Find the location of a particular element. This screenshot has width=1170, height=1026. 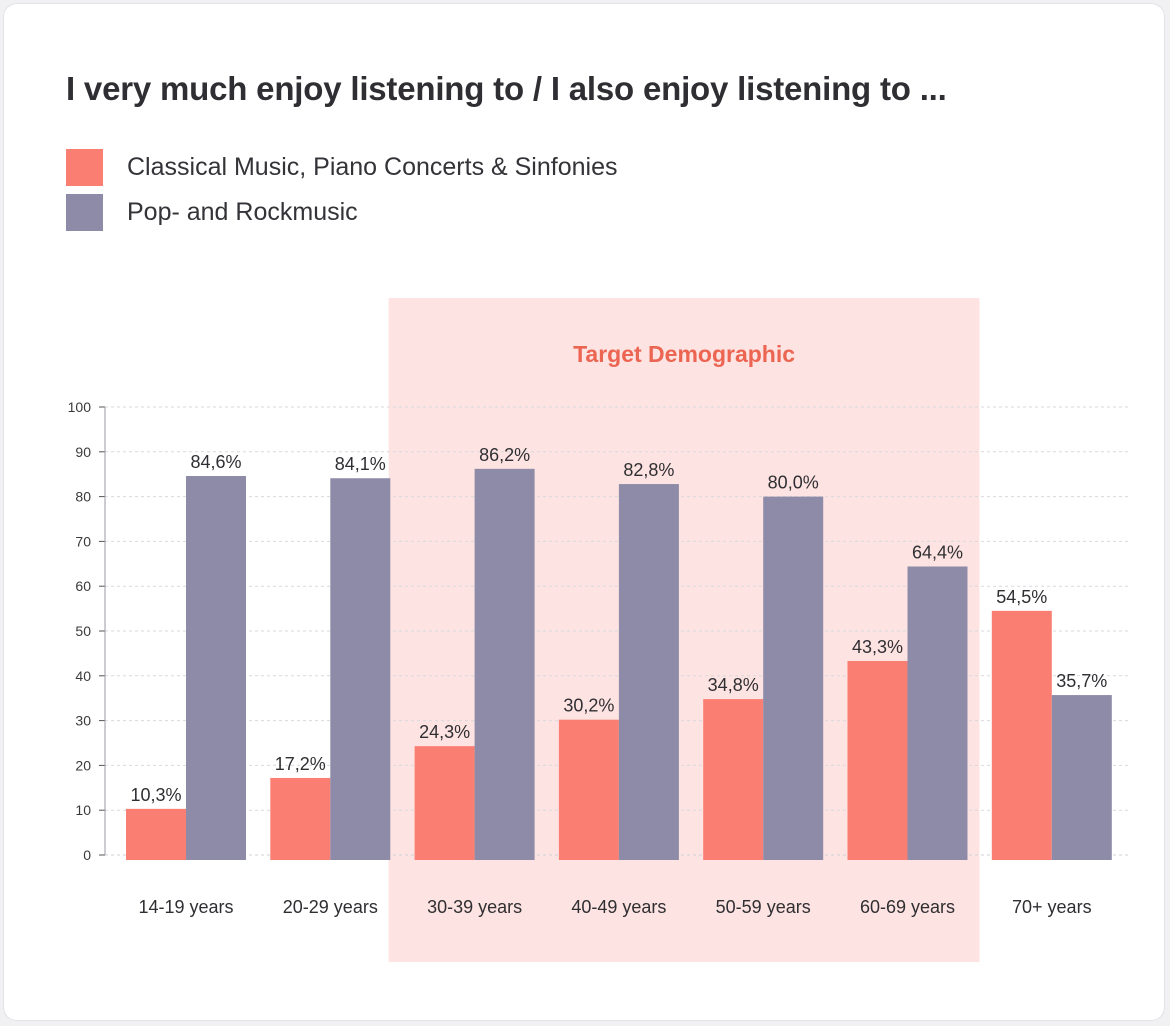

legend-swatch-pop-rock is located at coordinates (84, 212).